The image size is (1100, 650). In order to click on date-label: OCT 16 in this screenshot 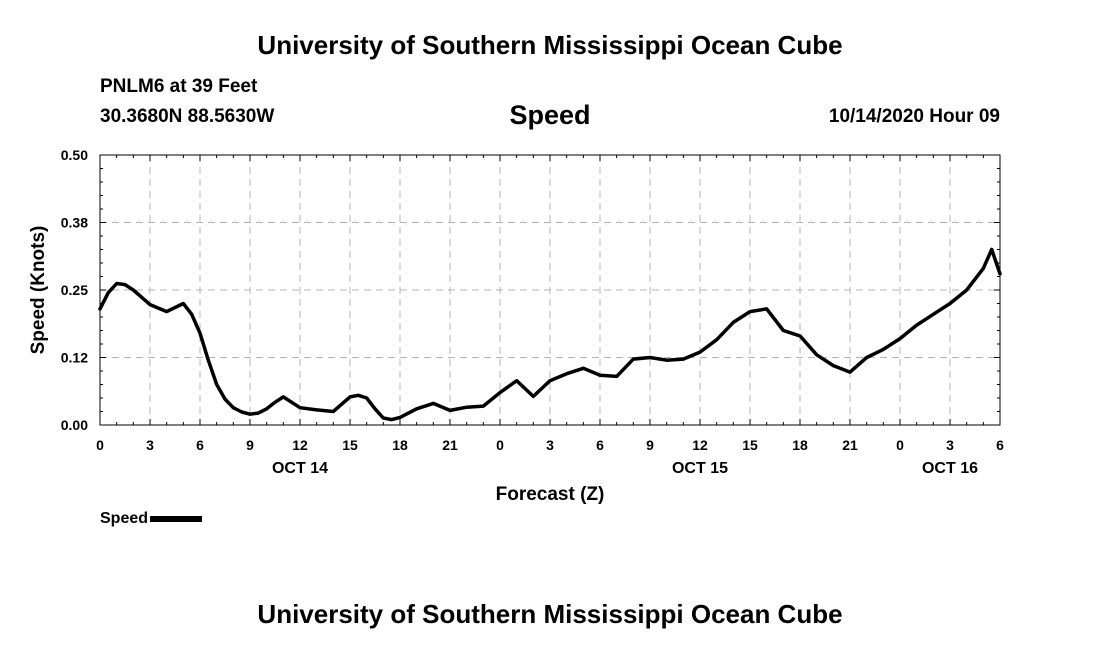, I will do `click(950, 468)`.